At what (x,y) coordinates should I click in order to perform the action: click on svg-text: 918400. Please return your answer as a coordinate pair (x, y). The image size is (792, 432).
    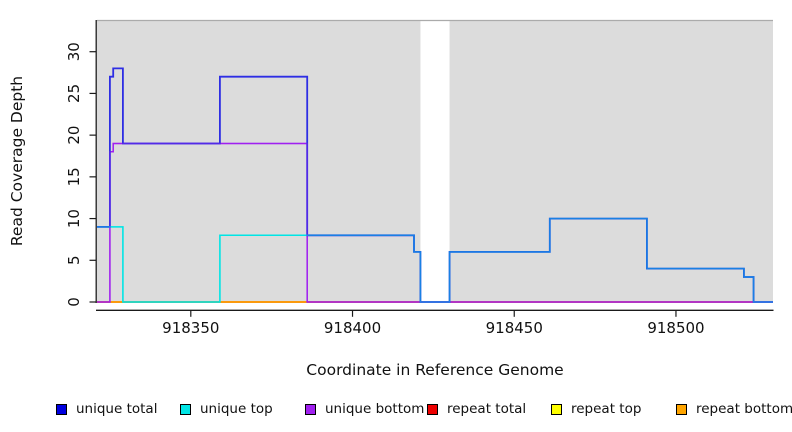
    Looking at the image, I should click on (352, 328).